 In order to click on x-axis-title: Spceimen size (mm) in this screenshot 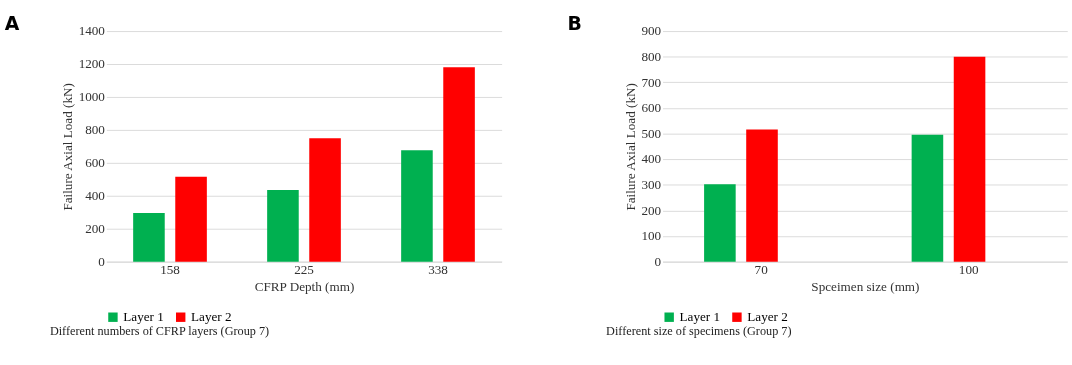, I will do `click(865, 287)`.